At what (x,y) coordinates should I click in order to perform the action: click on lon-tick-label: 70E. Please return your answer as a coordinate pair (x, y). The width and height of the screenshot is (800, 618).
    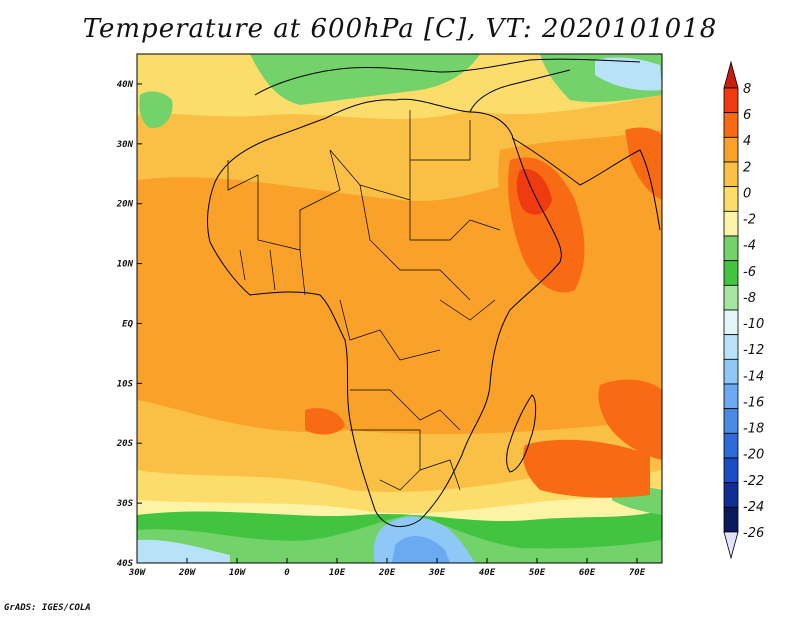
    Looking at the image, I should click on (637, 573).